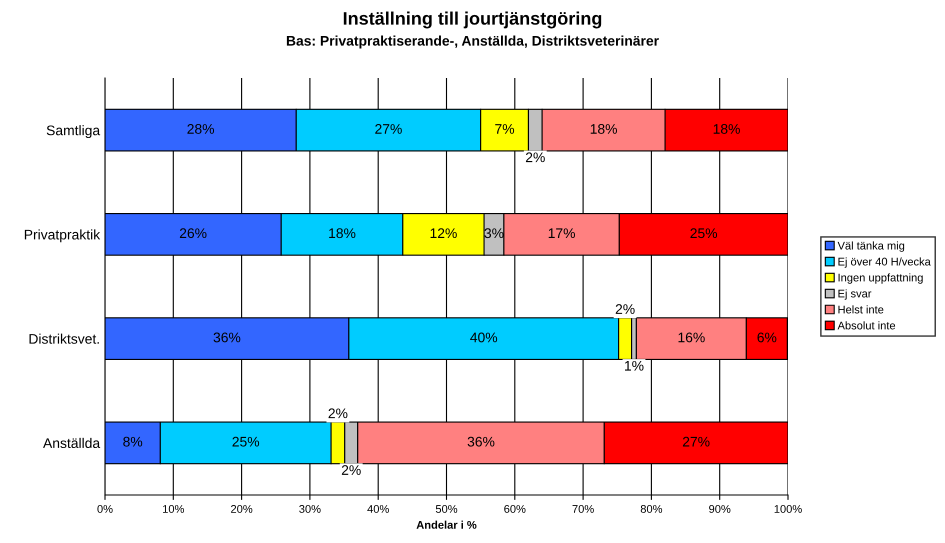 This screenshot has height=543, width=945. I want to click on data-label: 7%, so click(504, 129).